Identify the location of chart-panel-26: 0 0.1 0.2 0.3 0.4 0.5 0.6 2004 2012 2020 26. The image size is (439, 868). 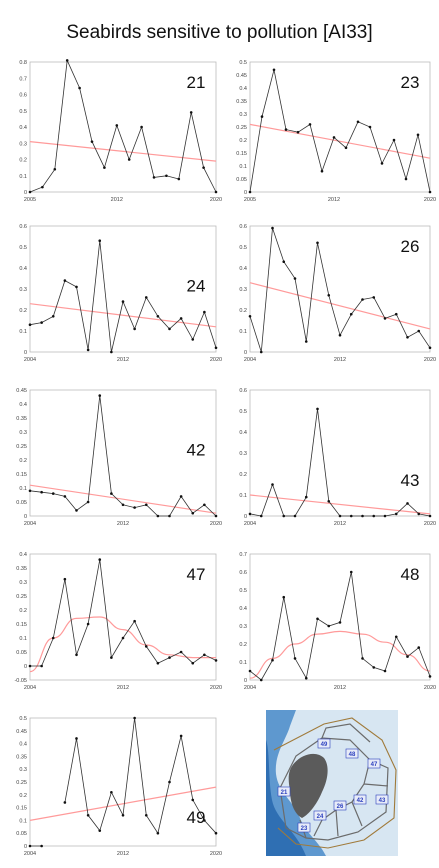
(337, 293).